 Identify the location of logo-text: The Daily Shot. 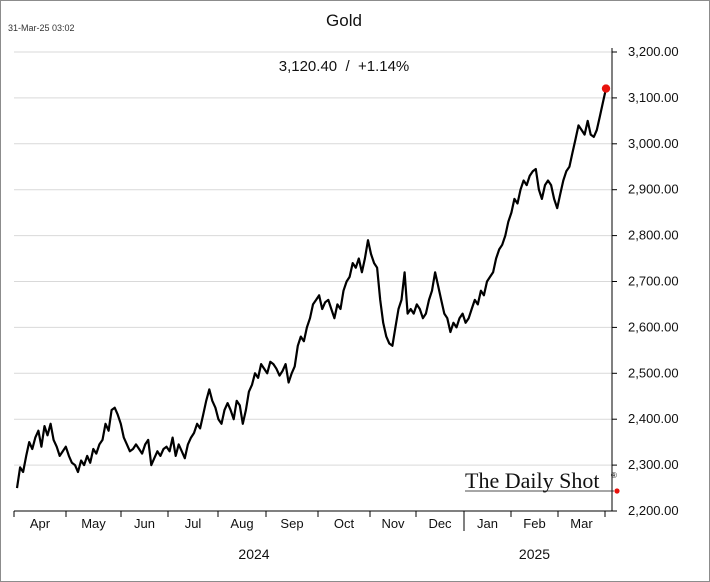
(532, 480).